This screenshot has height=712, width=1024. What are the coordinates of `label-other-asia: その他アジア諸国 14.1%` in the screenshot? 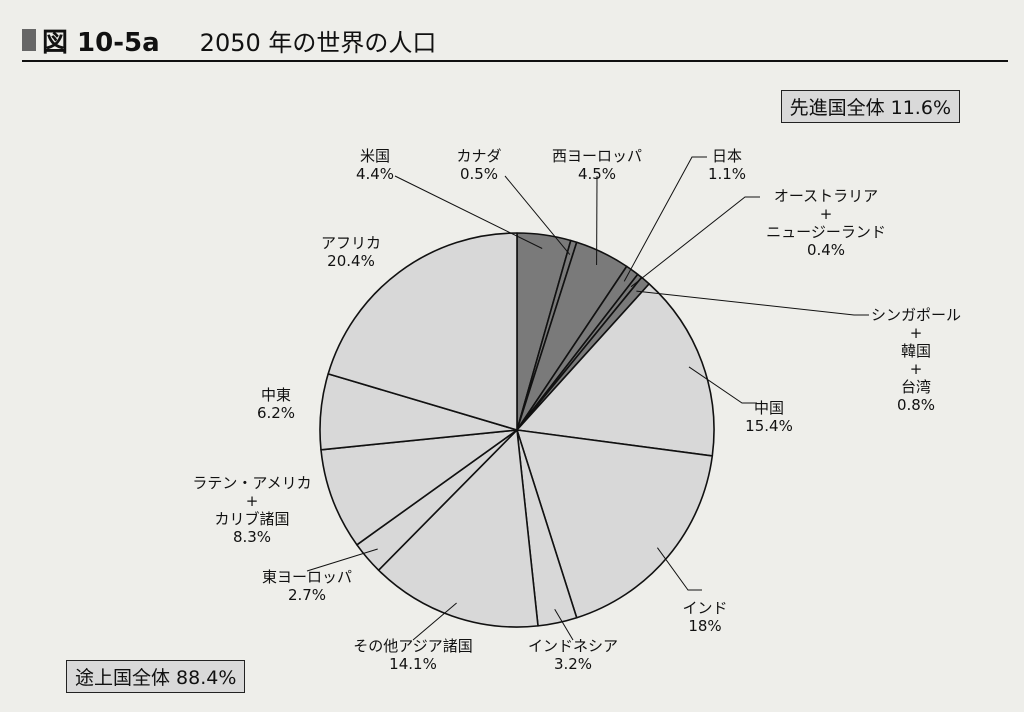 It's located at (412, 655).